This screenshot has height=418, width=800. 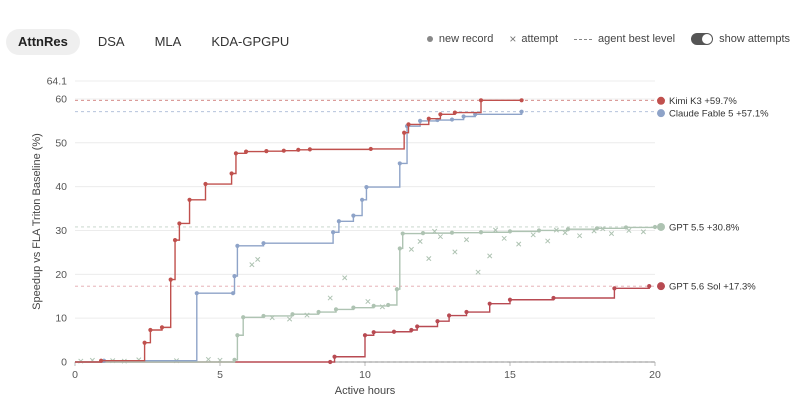 I want to click on cross-icon: ×, so click(x=513, y=38).